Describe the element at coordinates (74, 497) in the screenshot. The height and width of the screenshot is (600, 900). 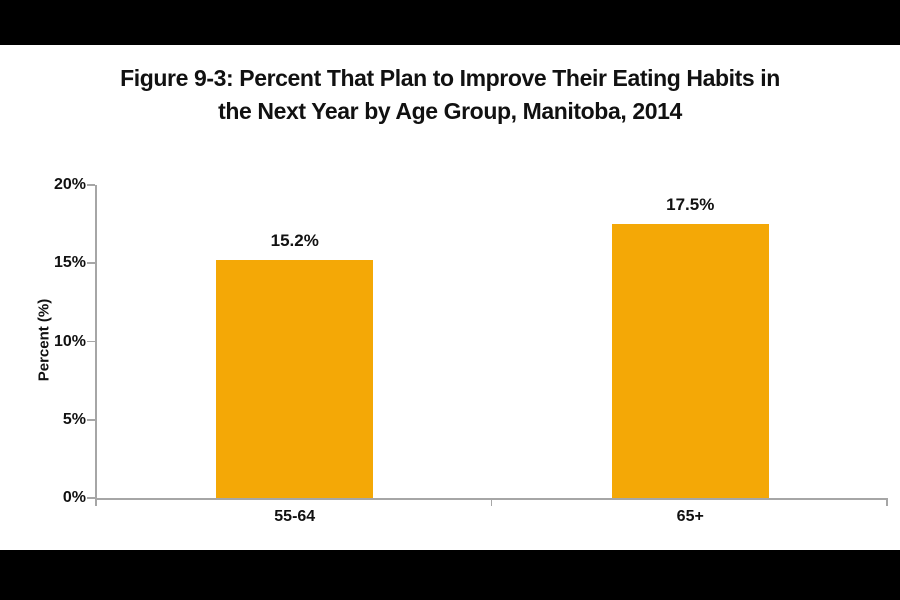
I see `y-tick-label: 0%` at that location.